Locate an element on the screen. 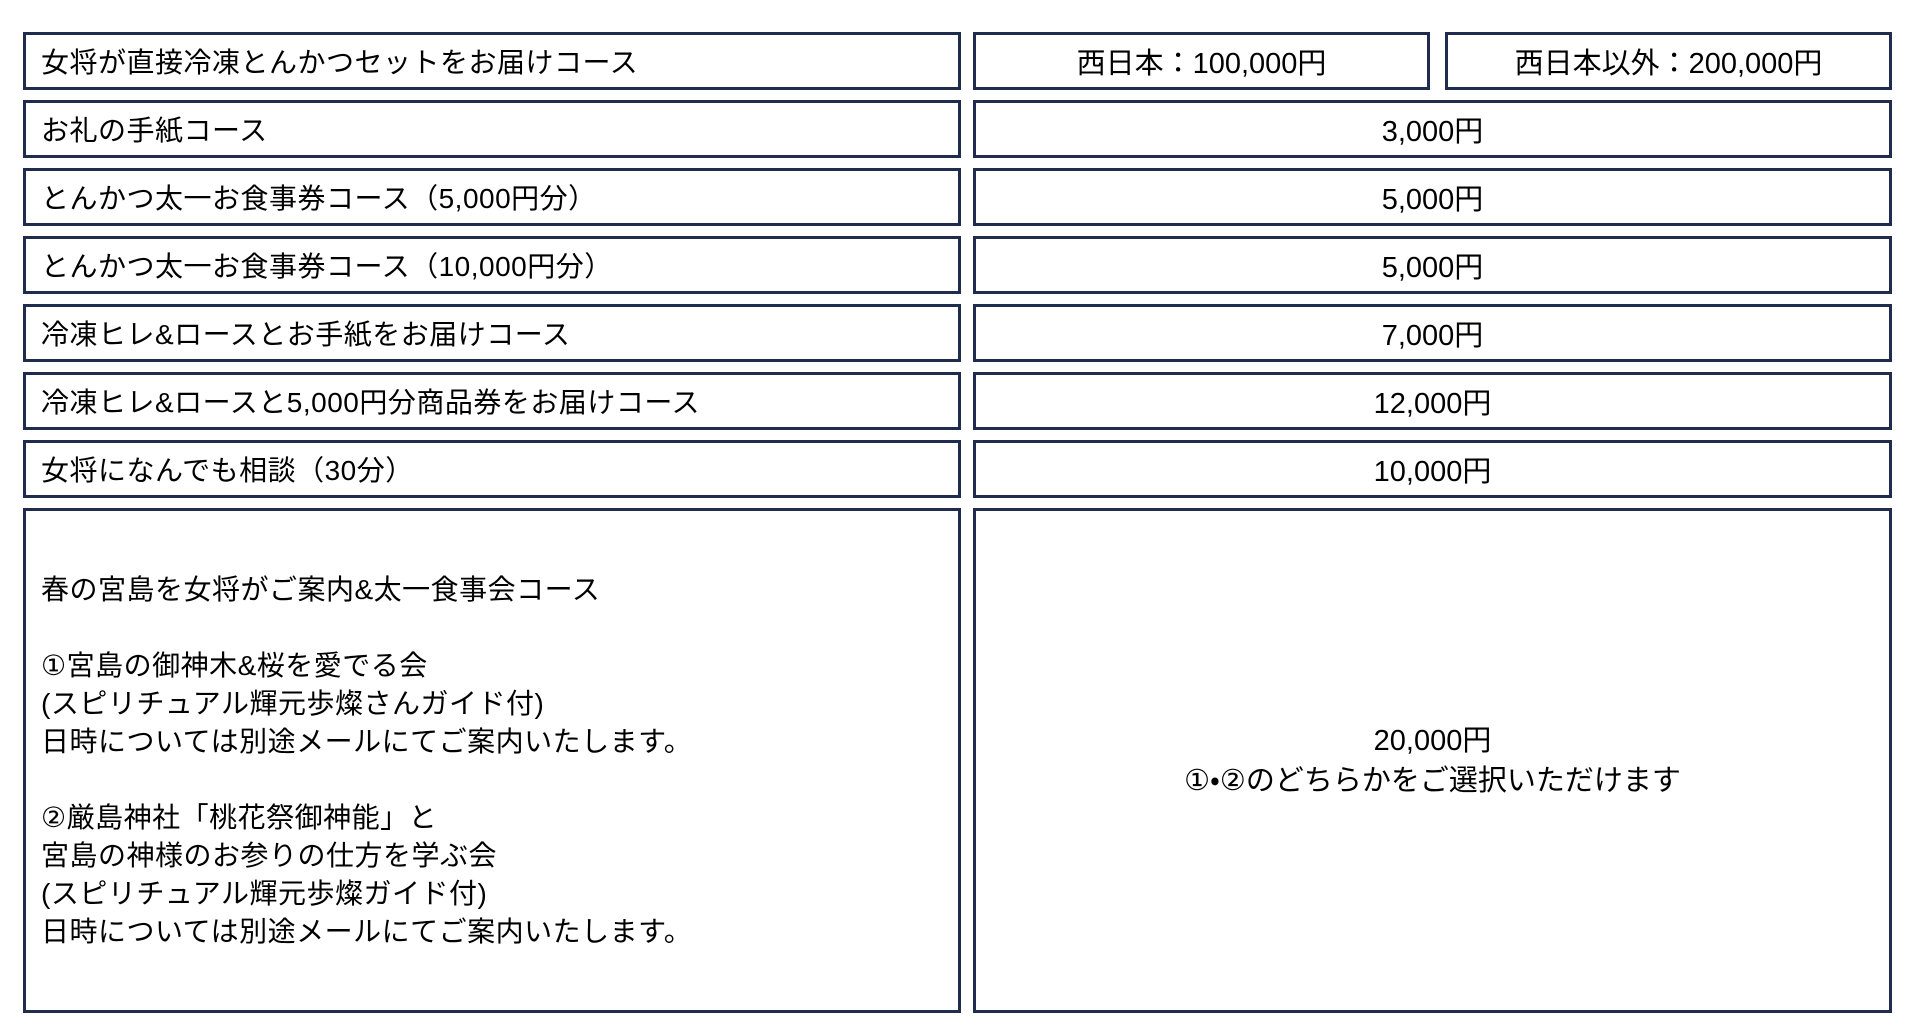 The width and height of the screenshot is (1920, 1032). price-outside-west-japan-cell: 西日本以外：200,000円 is located at coordinates (1668, 61).